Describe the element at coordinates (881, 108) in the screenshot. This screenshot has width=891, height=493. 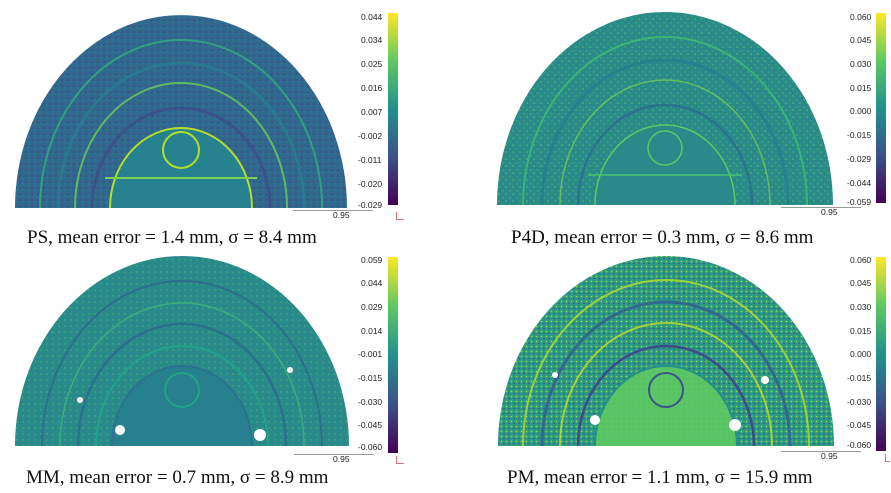
I see `colorbar-p4d` at that location.